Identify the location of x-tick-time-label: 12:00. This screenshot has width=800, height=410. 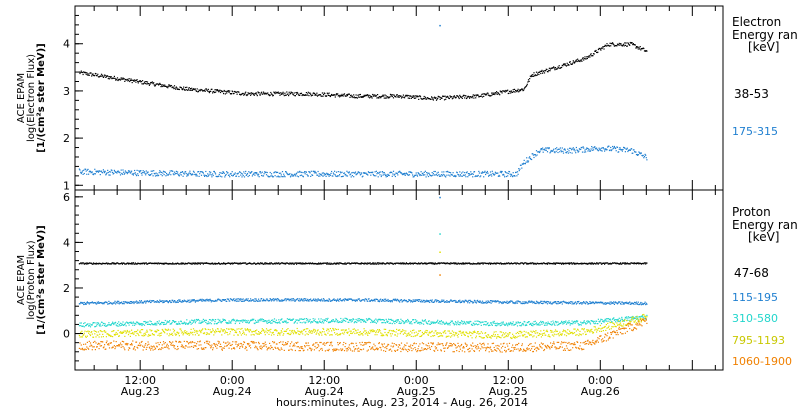
(324, 380).